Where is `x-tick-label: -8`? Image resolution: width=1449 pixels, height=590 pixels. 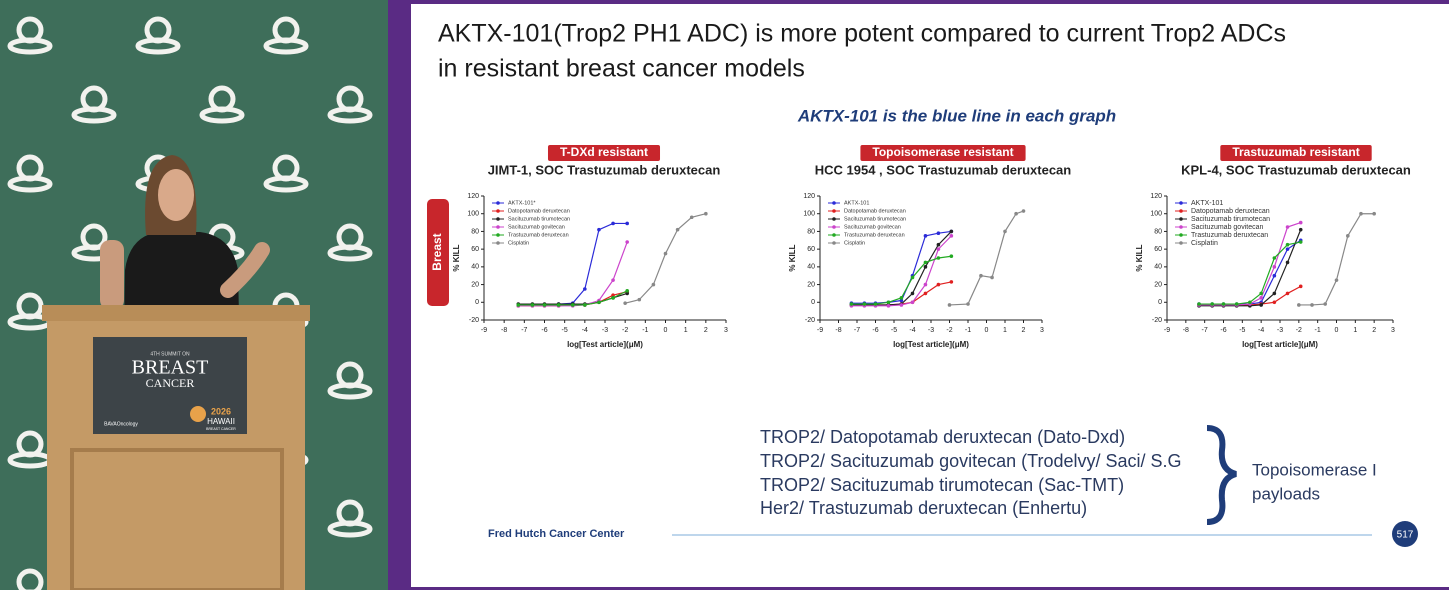
x-tick-label: -8 is located at coordinates (1186, 330).